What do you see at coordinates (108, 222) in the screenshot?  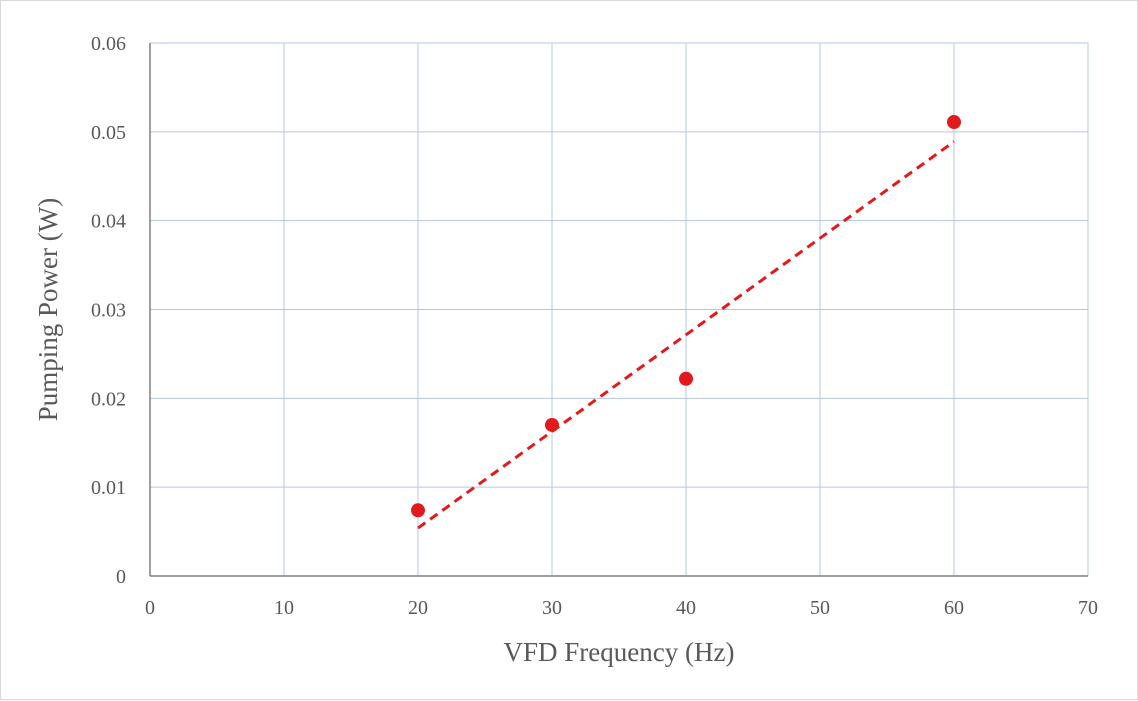 I see `y-tick-label: 0.04` at bounding box center [108, 222].